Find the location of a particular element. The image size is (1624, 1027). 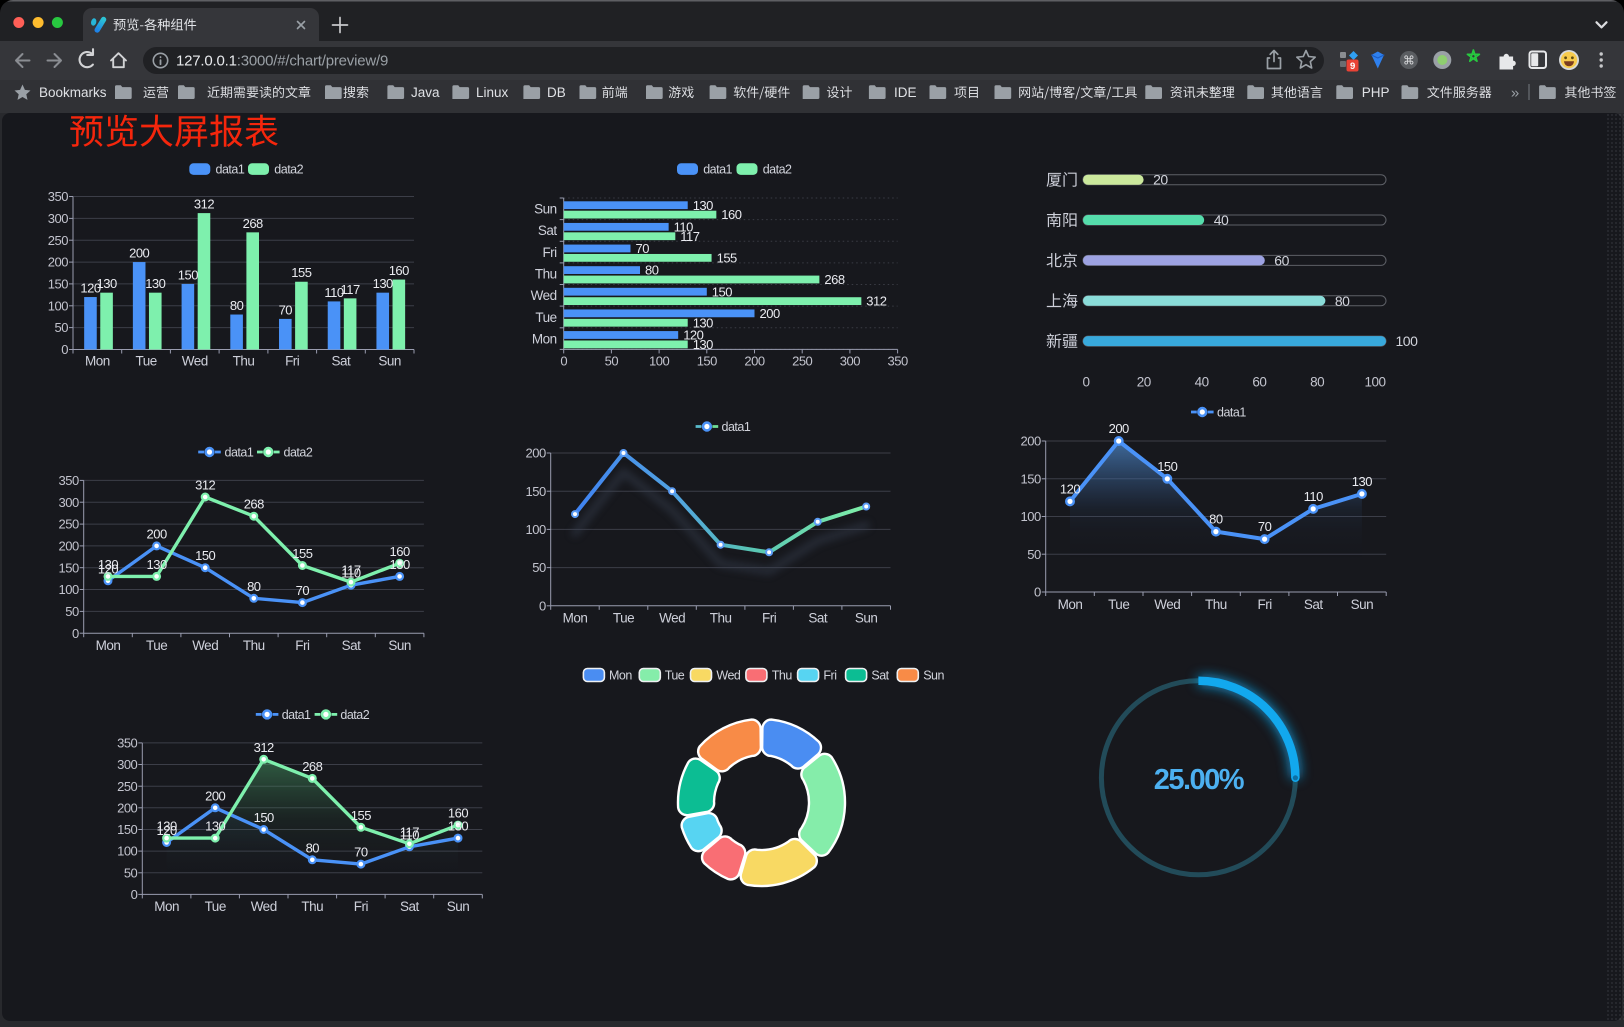

svg-text: data2 is located at coordinates (777, 170).